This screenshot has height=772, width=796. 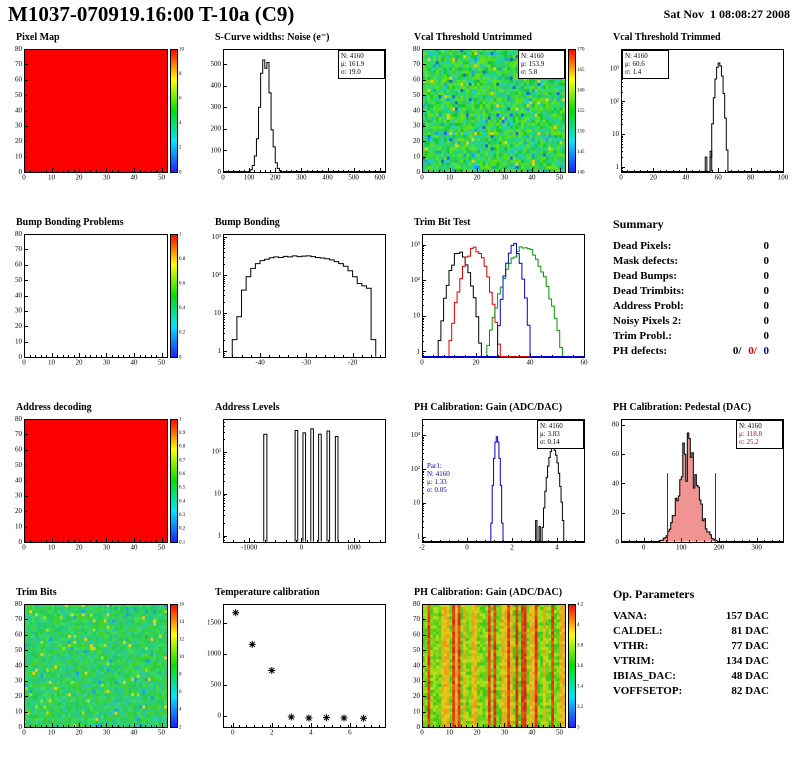 I want to click on op-label: VTHR:, so click(x=631, y=646).